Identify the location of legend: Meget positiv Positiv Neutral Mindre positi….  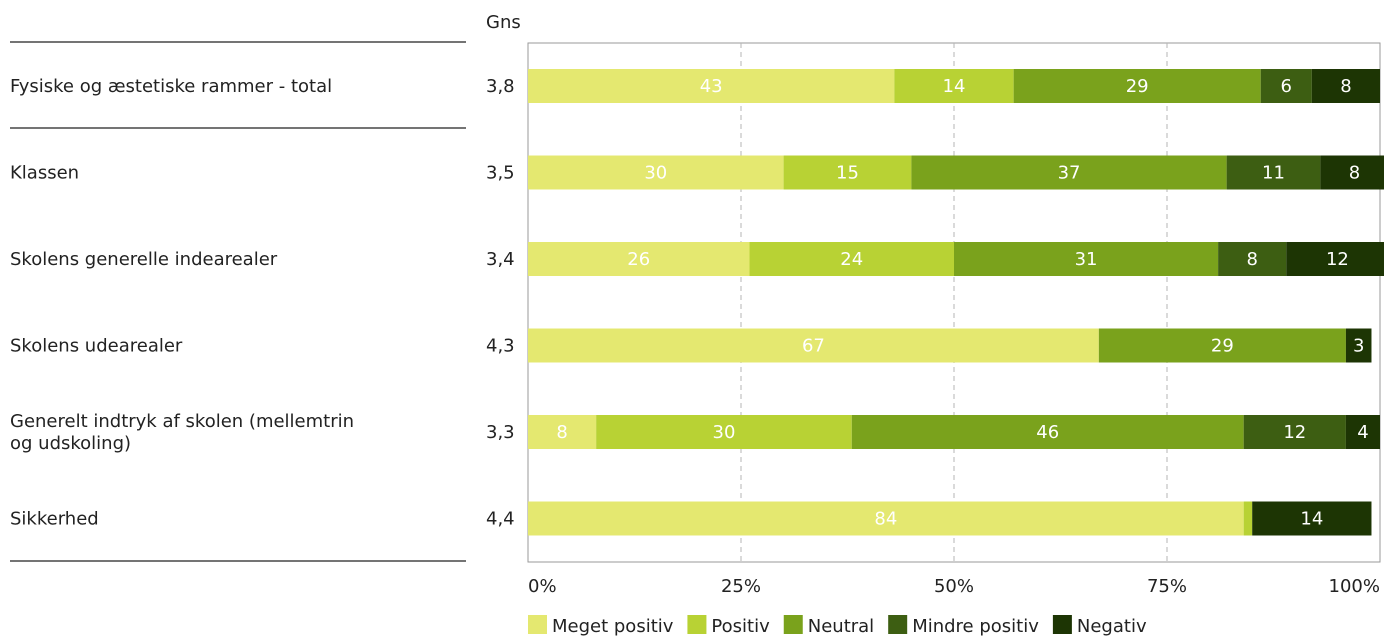
(837, 625).